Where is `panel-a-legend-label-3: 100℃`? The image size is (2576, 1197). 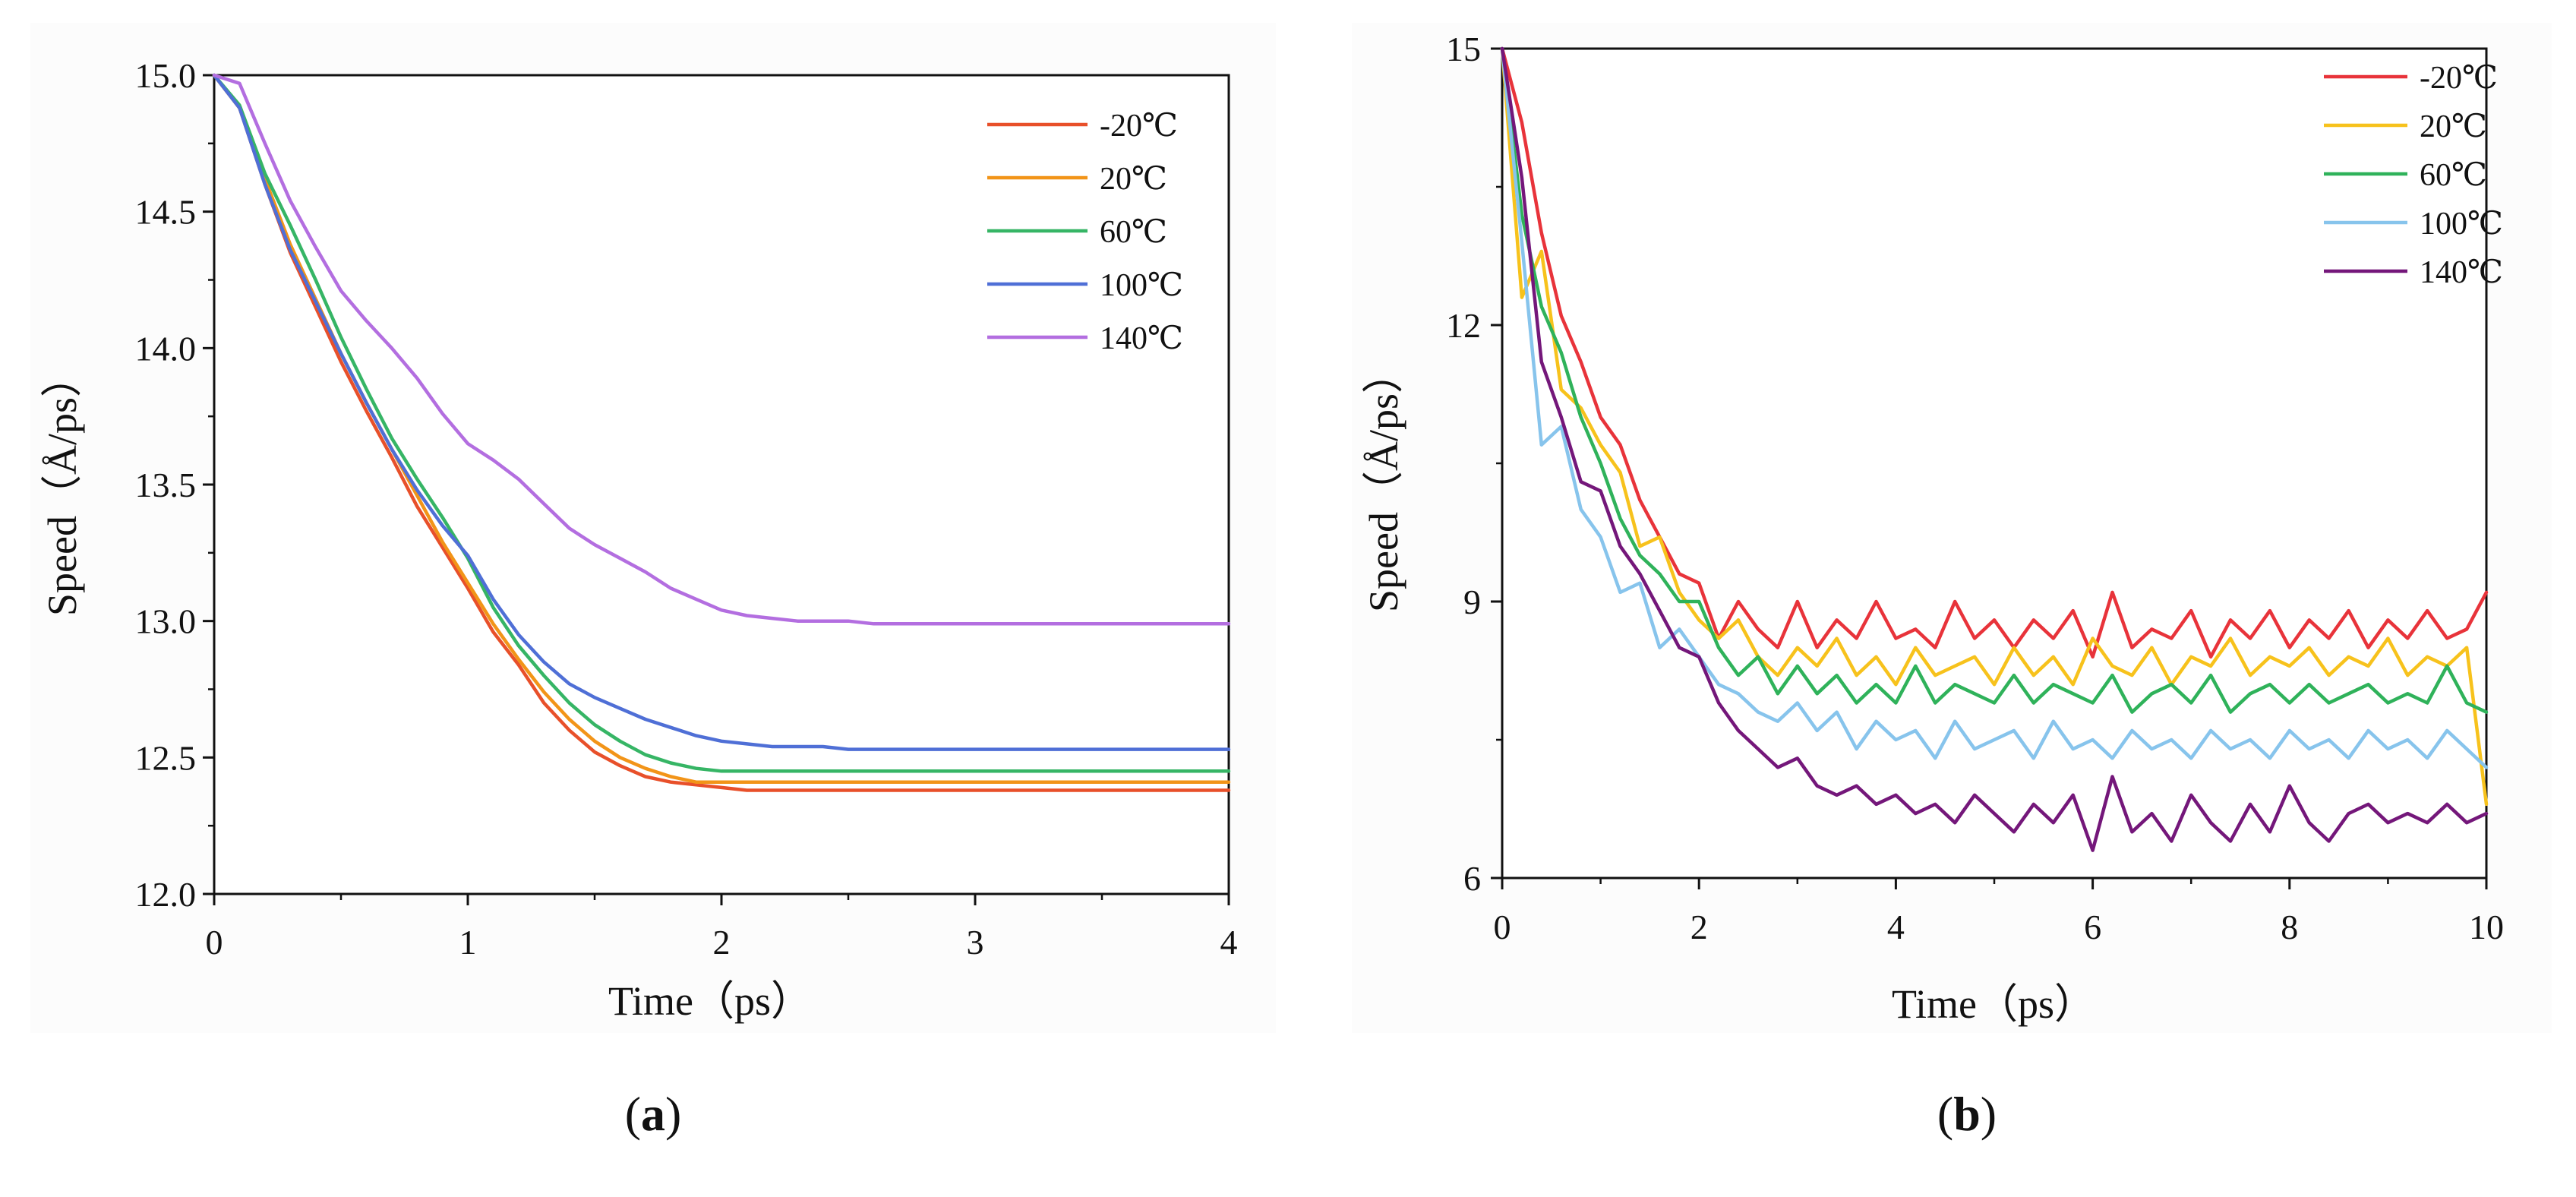
panel-a-legend-label-3: 100℃ is located at coordinates (1141, 285).